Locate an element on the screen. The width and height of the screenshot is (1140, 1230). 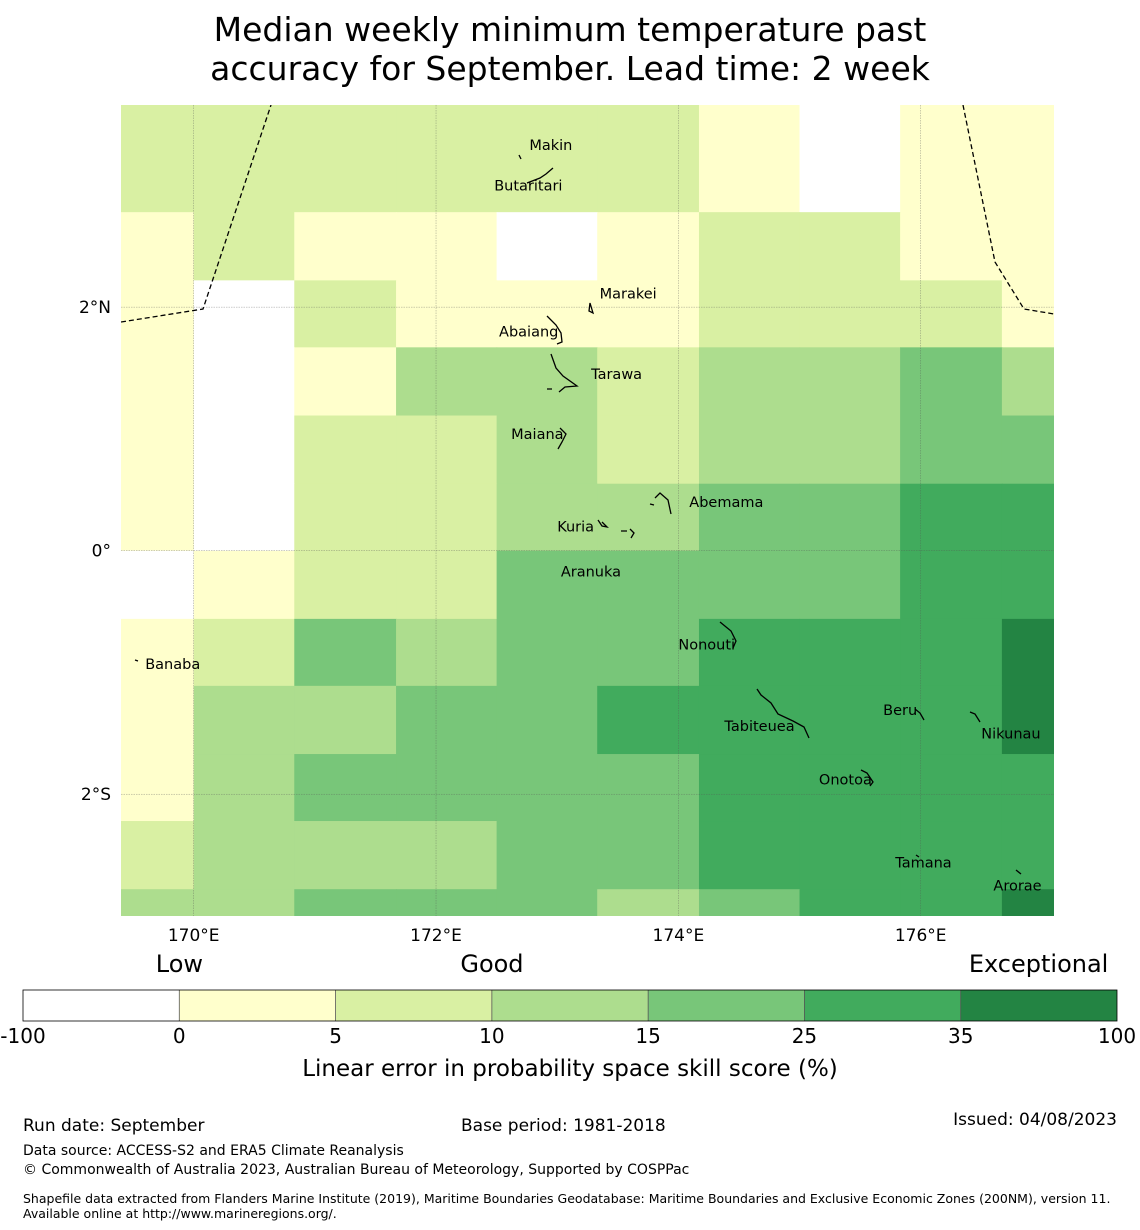
island-nonouti is located at coordinates (728, 635).